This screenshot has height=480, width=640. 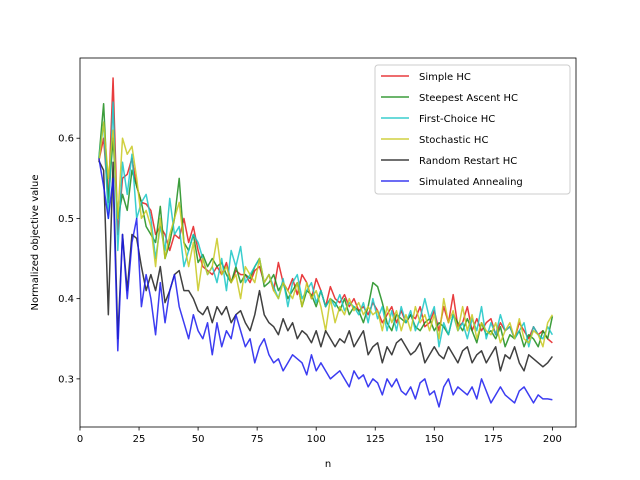 I want to click on y-tick-label: 0.5, so click(x=66, y=219).